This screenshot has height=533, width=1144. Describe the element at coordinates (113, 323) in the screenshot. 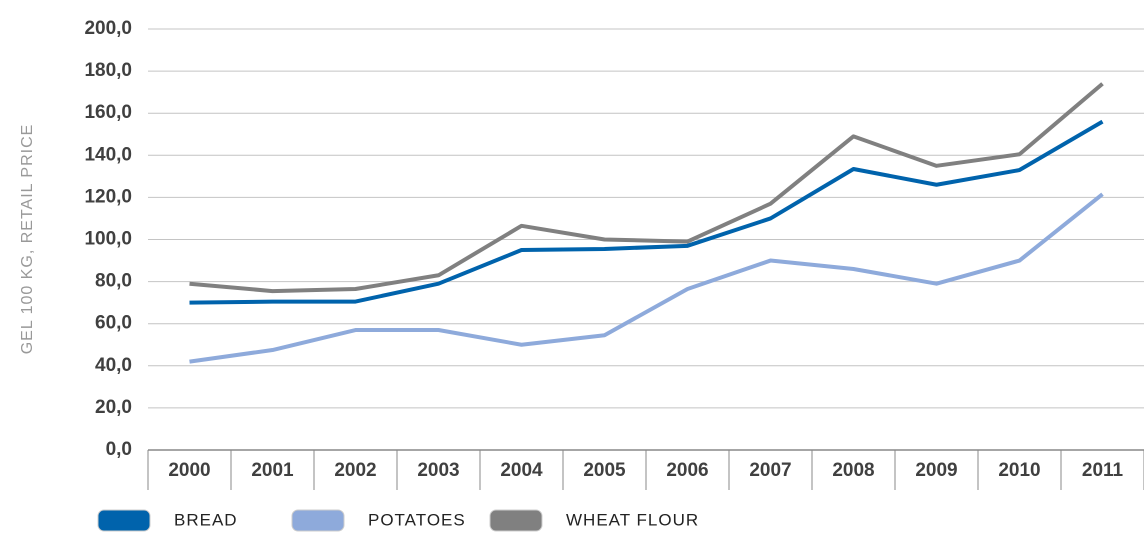

I see `y-tick-label: 60,0` at that location.